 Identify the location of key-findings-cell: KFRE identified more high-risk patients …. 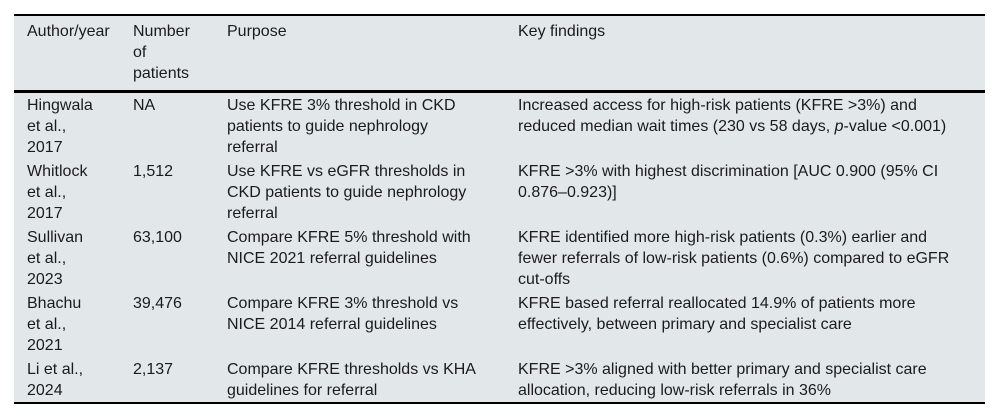
(751, 258).